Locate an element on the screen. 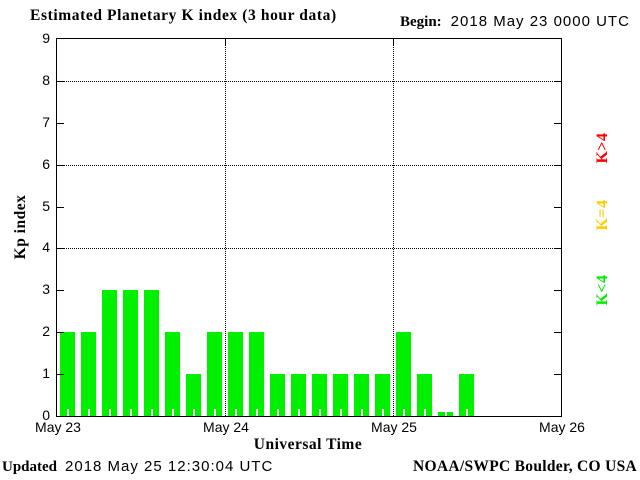  y-tick-label: 6 is located at coordinates (46, 163).